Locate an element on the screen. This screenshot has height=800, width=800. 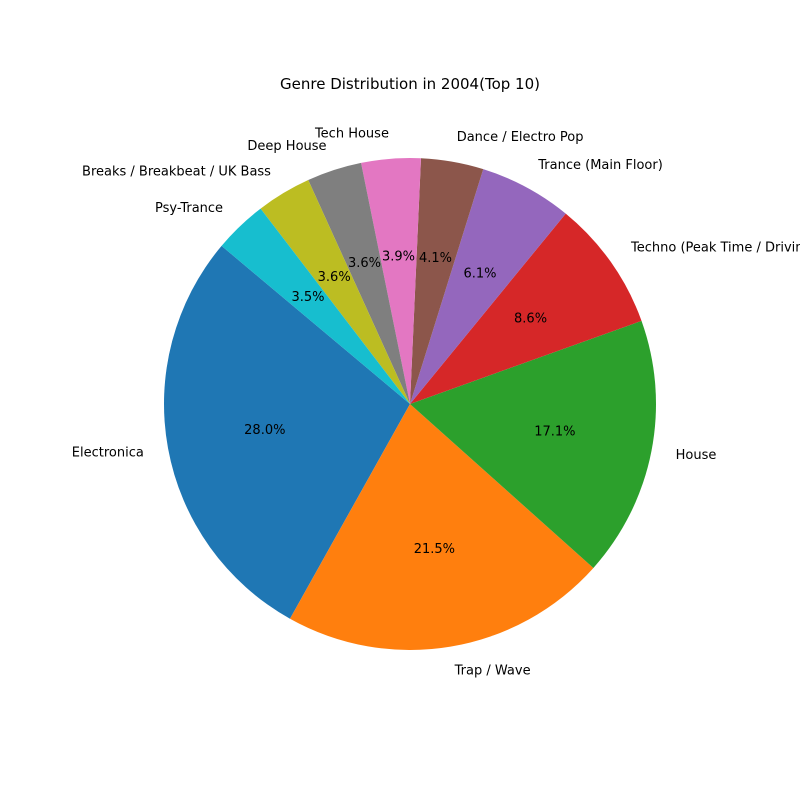
slice-percent-label: 4.1% is located at coordinates (435, 258).